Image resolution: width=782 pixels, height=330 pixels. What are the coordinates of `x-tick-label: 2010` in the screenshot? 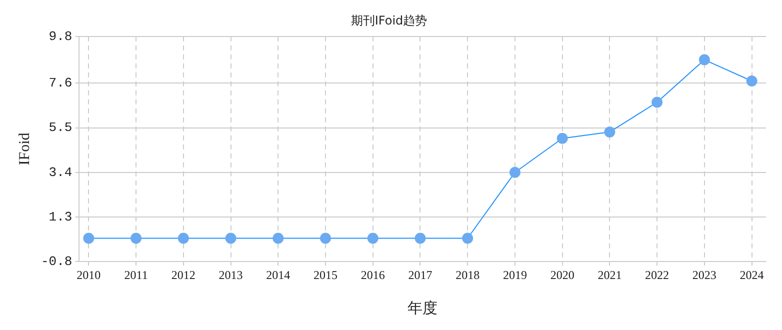 It's located at (88, 275).